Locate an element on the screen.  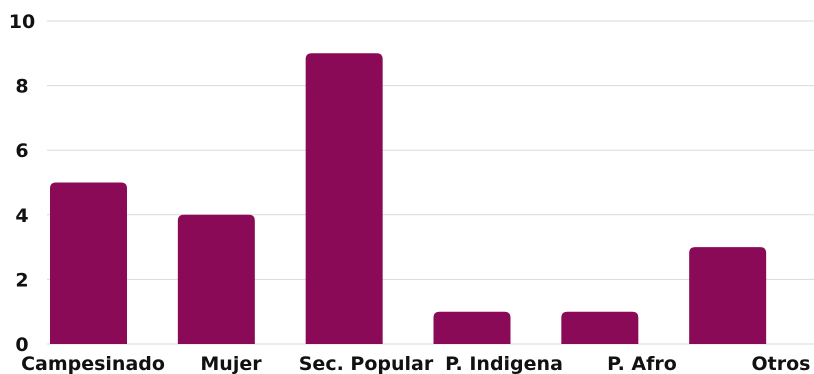
y-tick-label: 8 is located at coordinates (21, 87).